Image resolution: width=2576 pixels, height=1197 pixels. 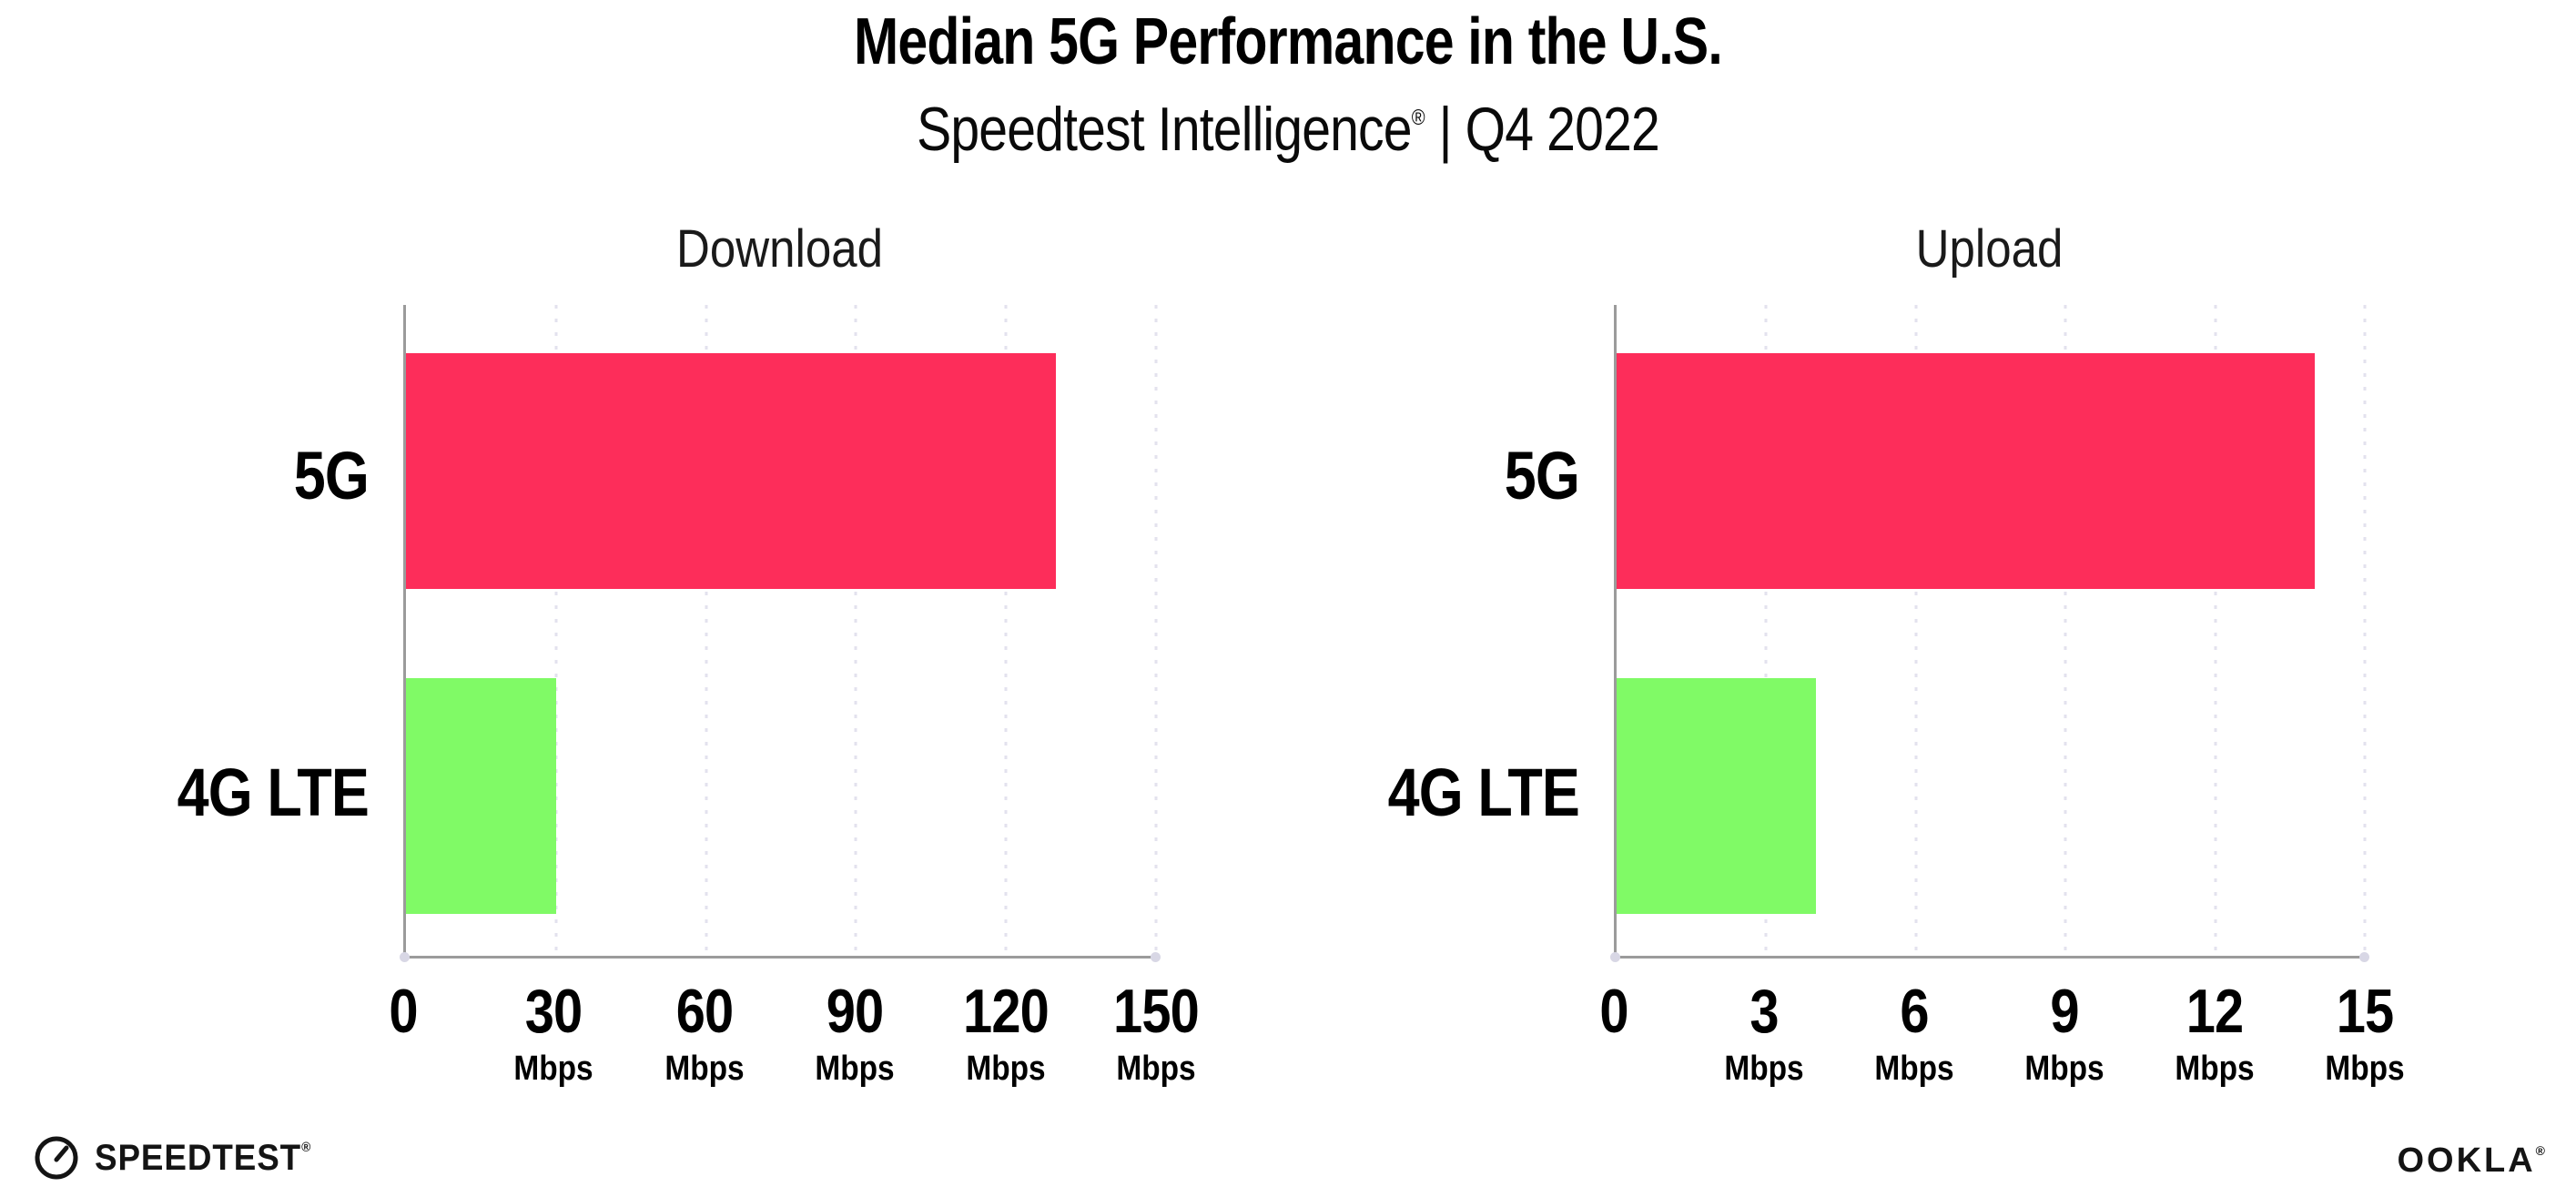 I want to click on x-tick-60: 60 Mbps, so click(x=704, y=1033).